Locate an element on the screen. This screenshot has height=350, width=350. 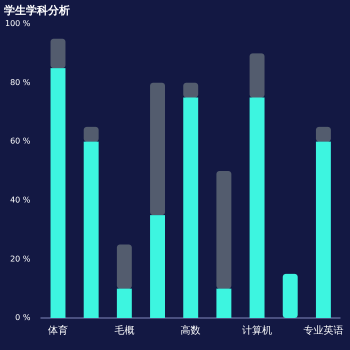
x-tick-label: 专业英语 is located at coordinates (323, 330).